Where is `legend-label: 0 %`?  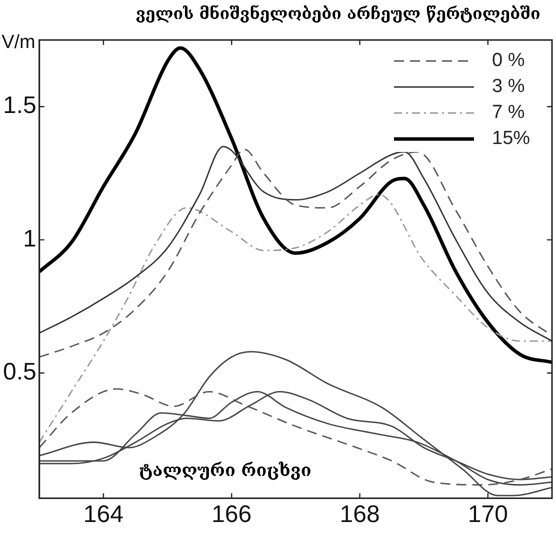 legend-label: 0 % is located at coordinates (509, 61).